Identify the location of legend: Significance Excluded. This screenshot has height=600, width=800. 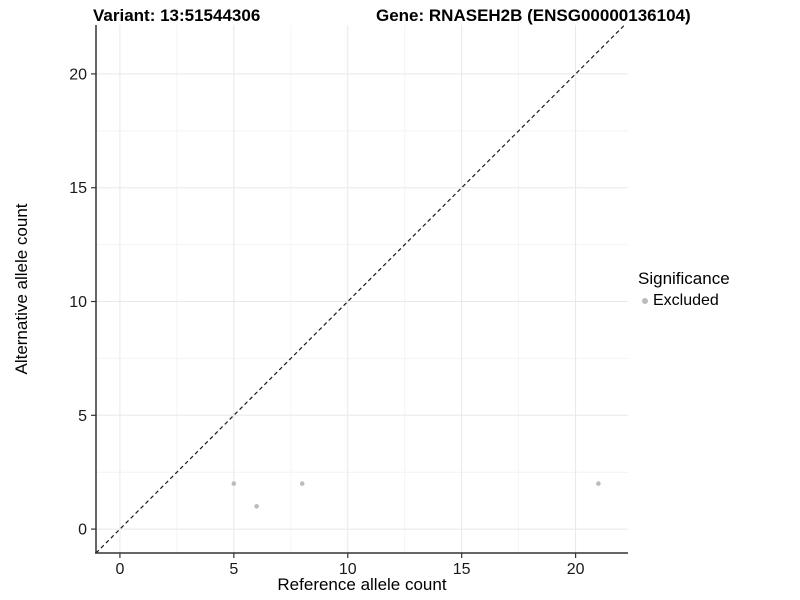
(684, 289).